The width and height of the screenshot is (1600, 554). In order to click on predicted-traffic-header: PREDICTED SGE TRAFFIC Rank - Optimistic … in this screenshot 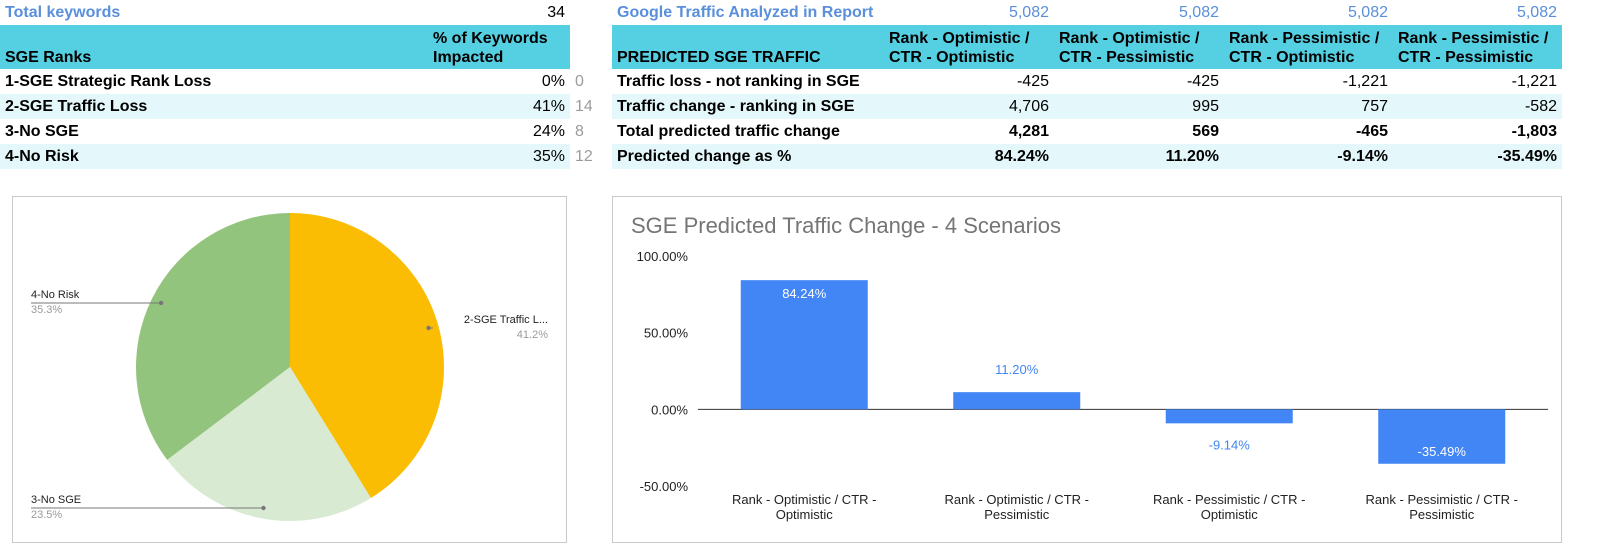, I will do `click(1087, 47)`.